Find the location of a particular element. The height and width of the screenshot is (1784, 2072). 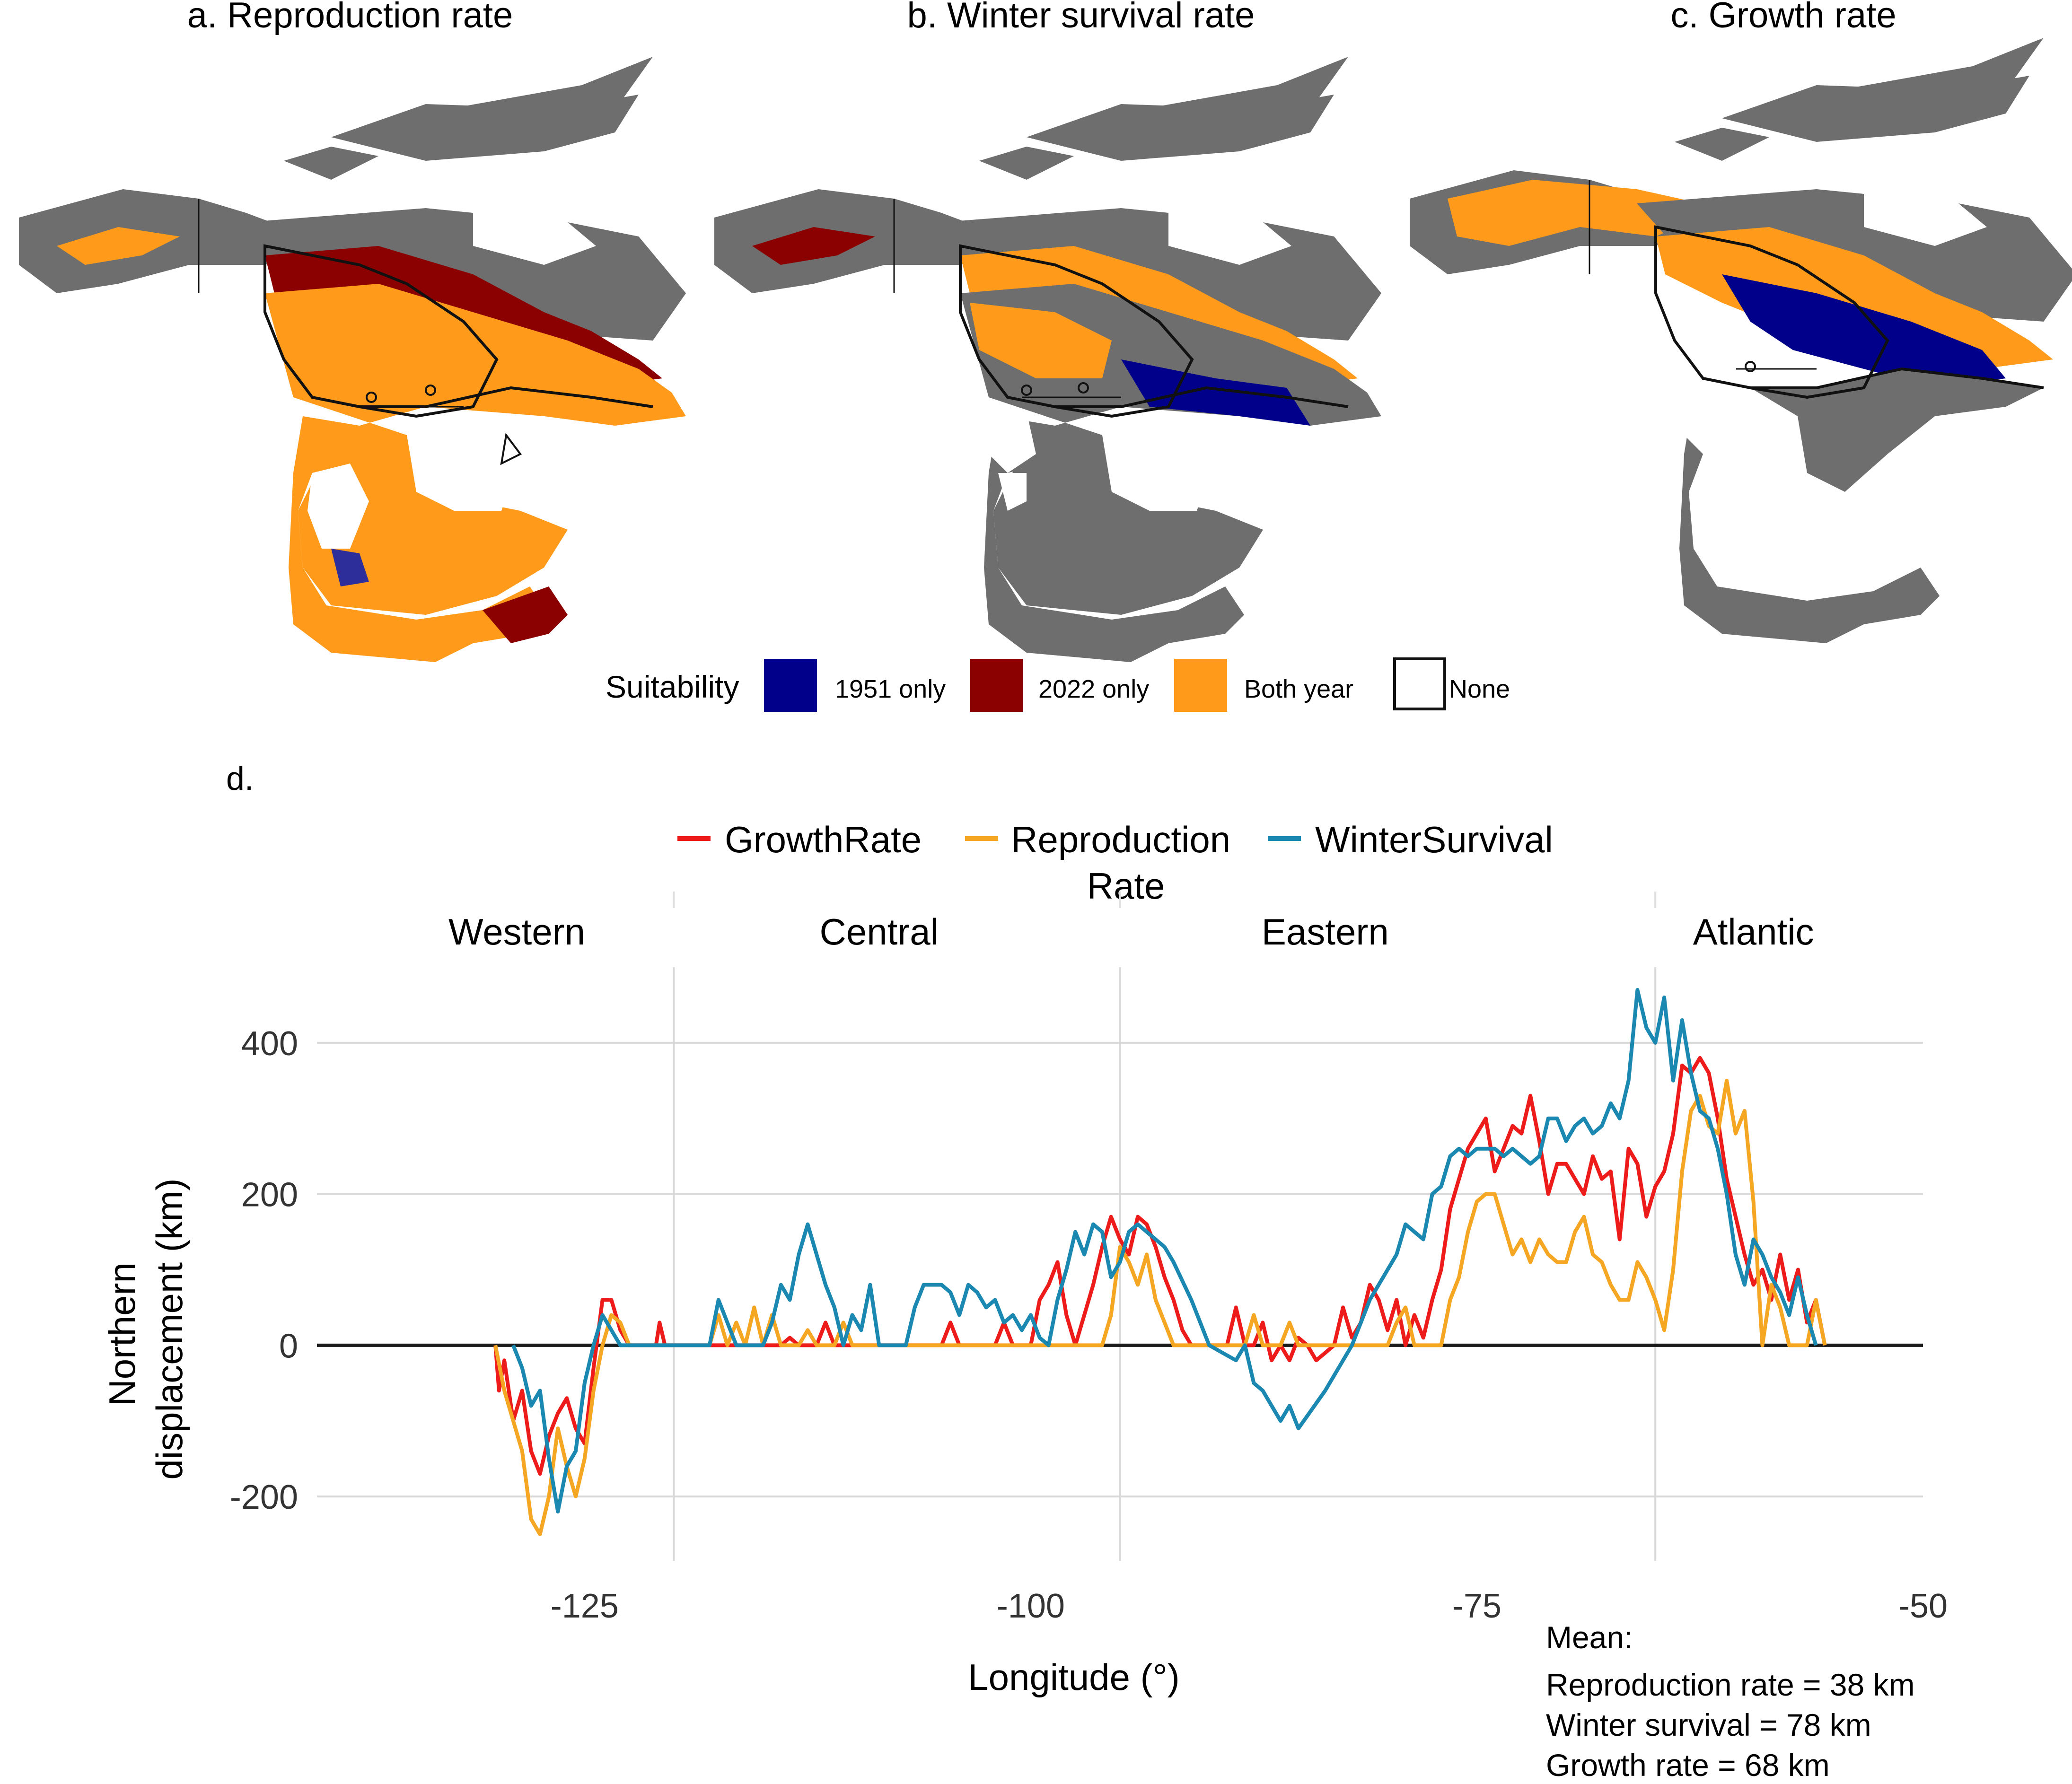

y-axis-ticks: -200 0 200 400 is located at coordinates (264, 1270).